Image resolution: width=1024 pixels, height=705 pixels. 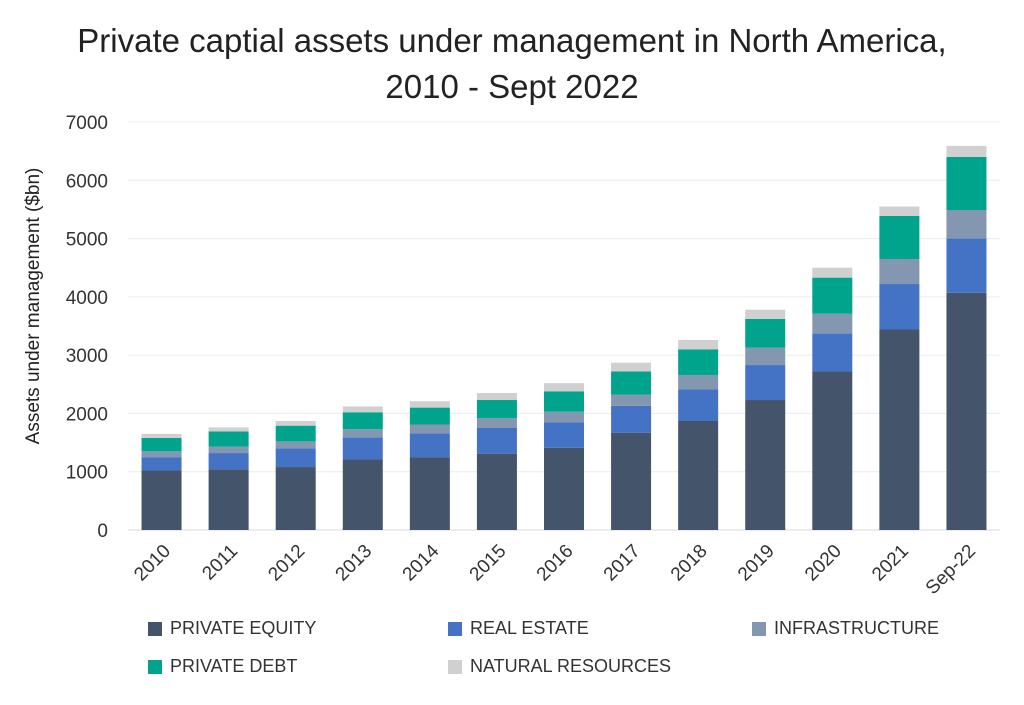 What do you see at coordinates (951, 570) in the screenshot?
I see `x-tick-label: Sep-22` at bounding box center [951, 570].